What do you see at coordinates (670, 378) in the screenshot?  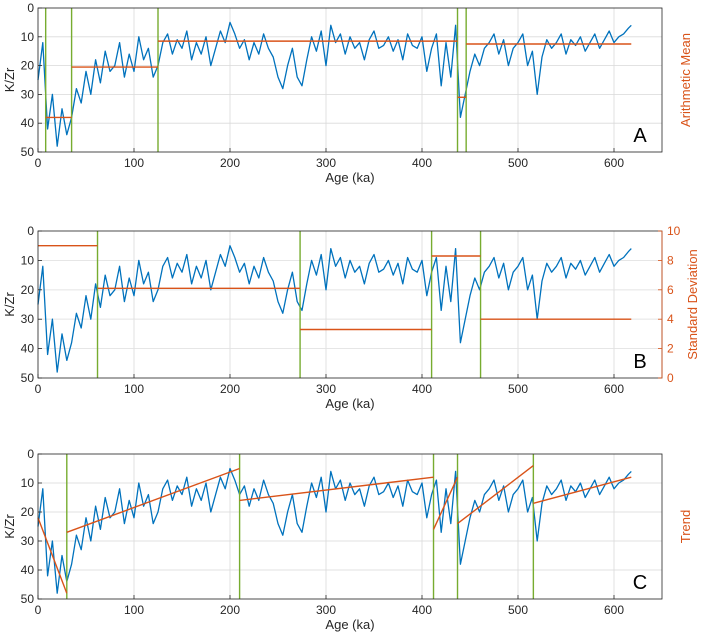 I see `right-tick-label: 0` at bounding box center [670, 378].